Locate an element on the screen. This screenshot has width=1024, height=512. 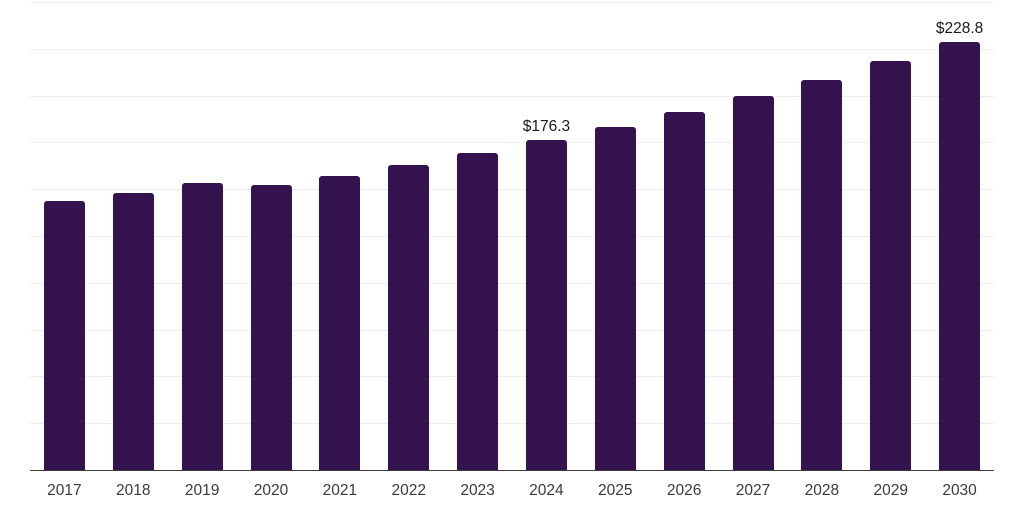
gridline-y75 is located at coordinates (512, 330).